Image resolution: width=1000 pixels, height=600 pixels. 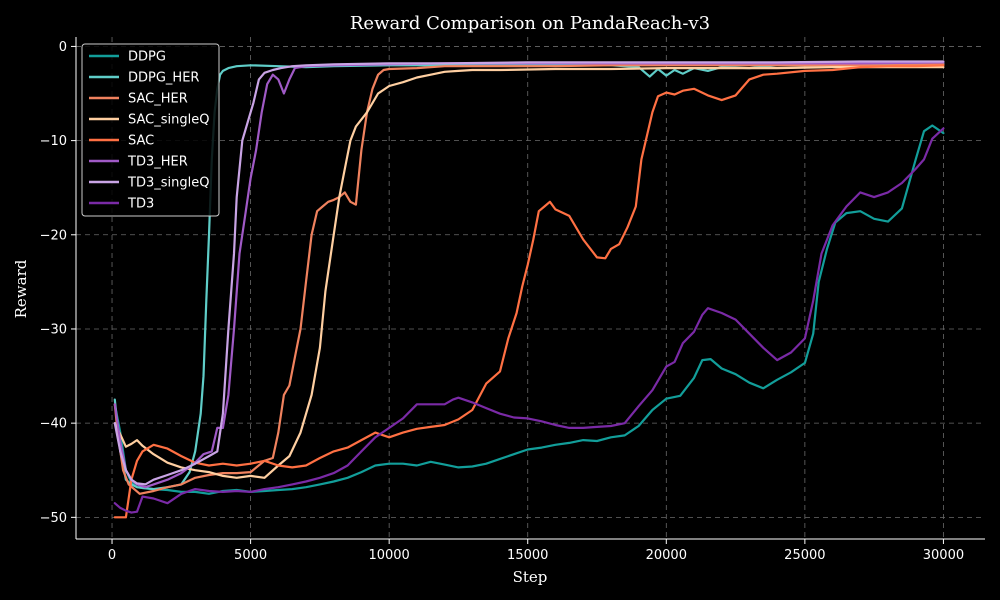 I want to click on legend-label: SAC, so click(x=141, y=141).